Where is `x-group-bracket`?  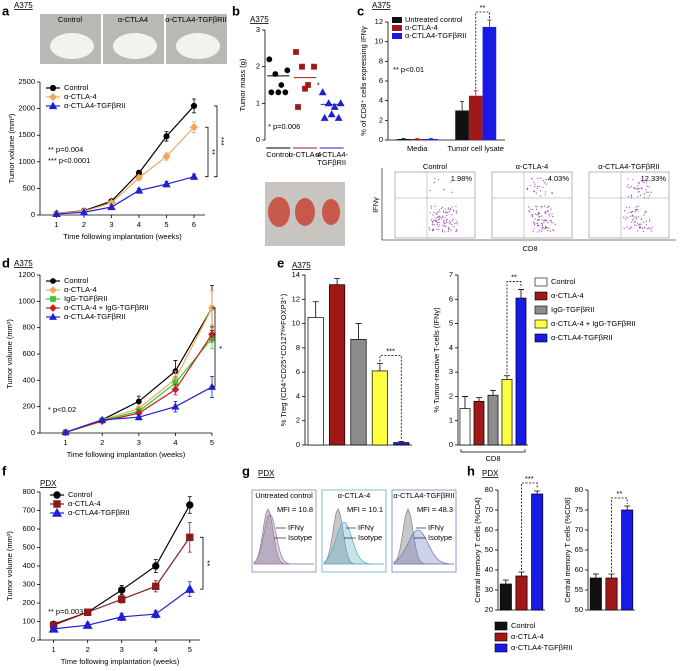
x-group-bracket is located at coordinates (493, 451).